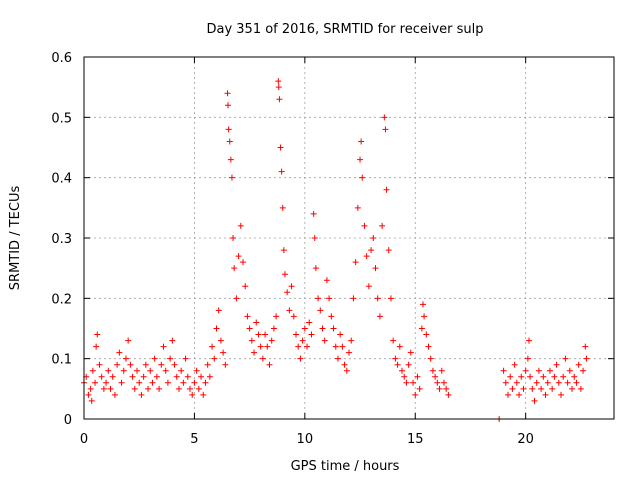 The width and height of the screenshot is (640, 480). Describe the element at coordinates (194, 439) in the screenshot. I see `x-tick-label: 5` at that location.